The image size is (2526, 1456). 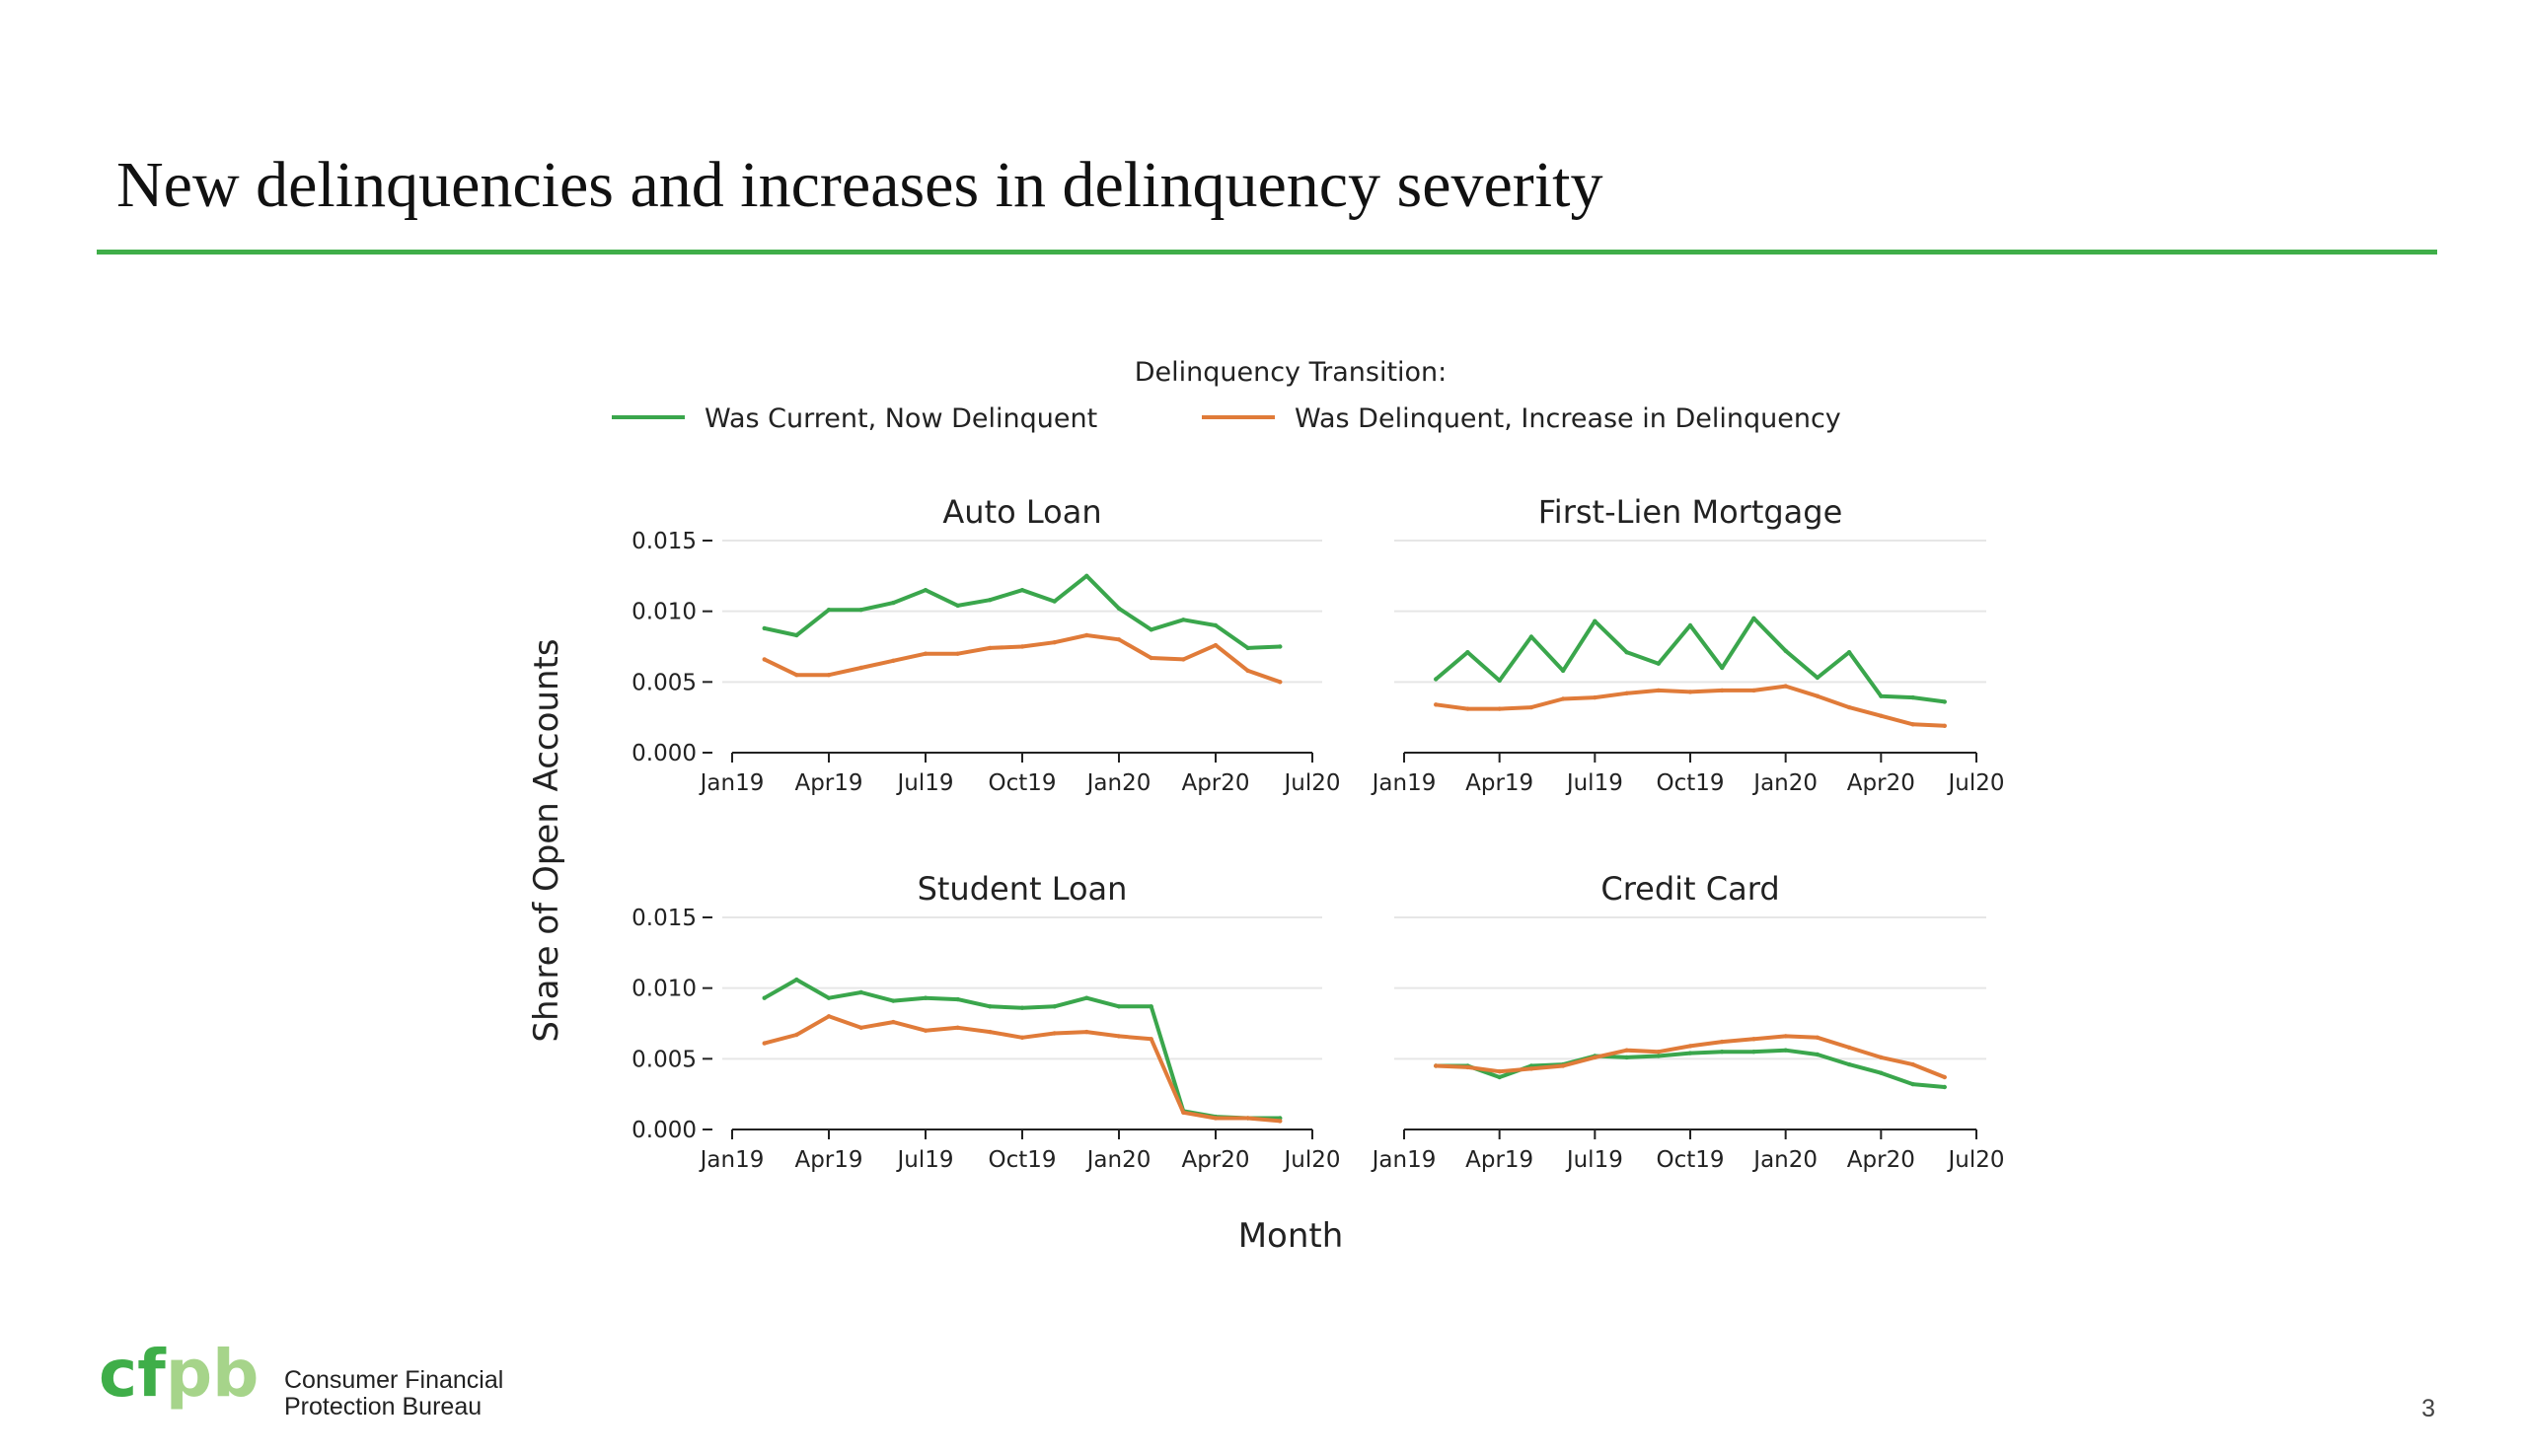 I want to click on legend-label-increase-in-delinquency: Was Delinquent, Increase in Delinquency, so click(x=1568, y=418).